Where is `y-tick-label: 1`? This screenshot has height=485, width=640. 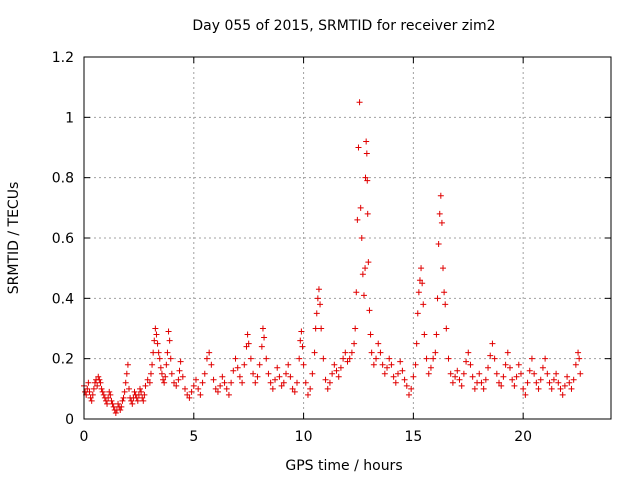 y-tick-label: 1 is located at coordinates (69, 118).